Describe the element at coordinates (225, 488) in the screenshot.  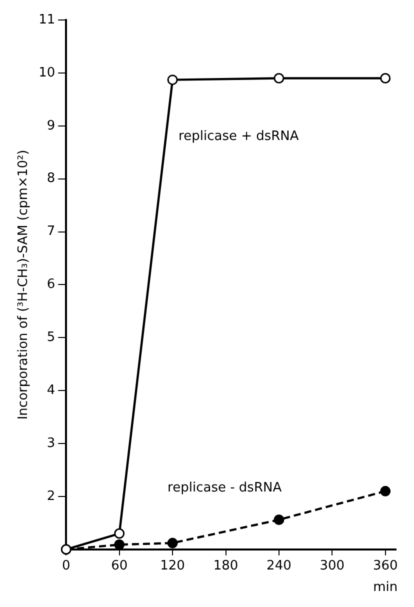
I see `series-label: replicase - dsRNA` at that location.